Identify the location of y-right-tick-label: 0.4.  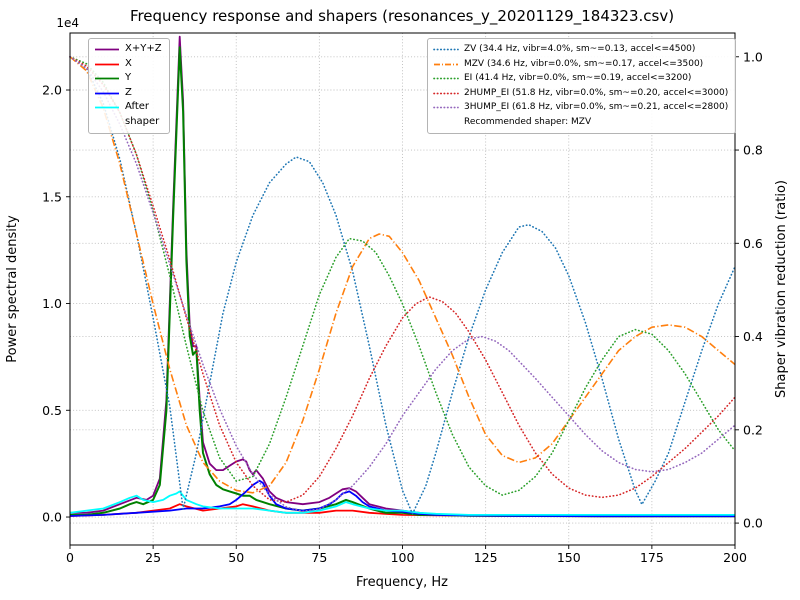
(753, 336).